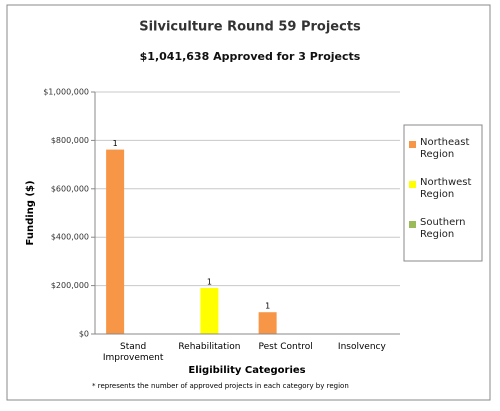 This screenshot has height=411, width=500. Describe the element at coordinates (446, 188) in the screenshot. I see `legend-label: Northwest Region` at that location.